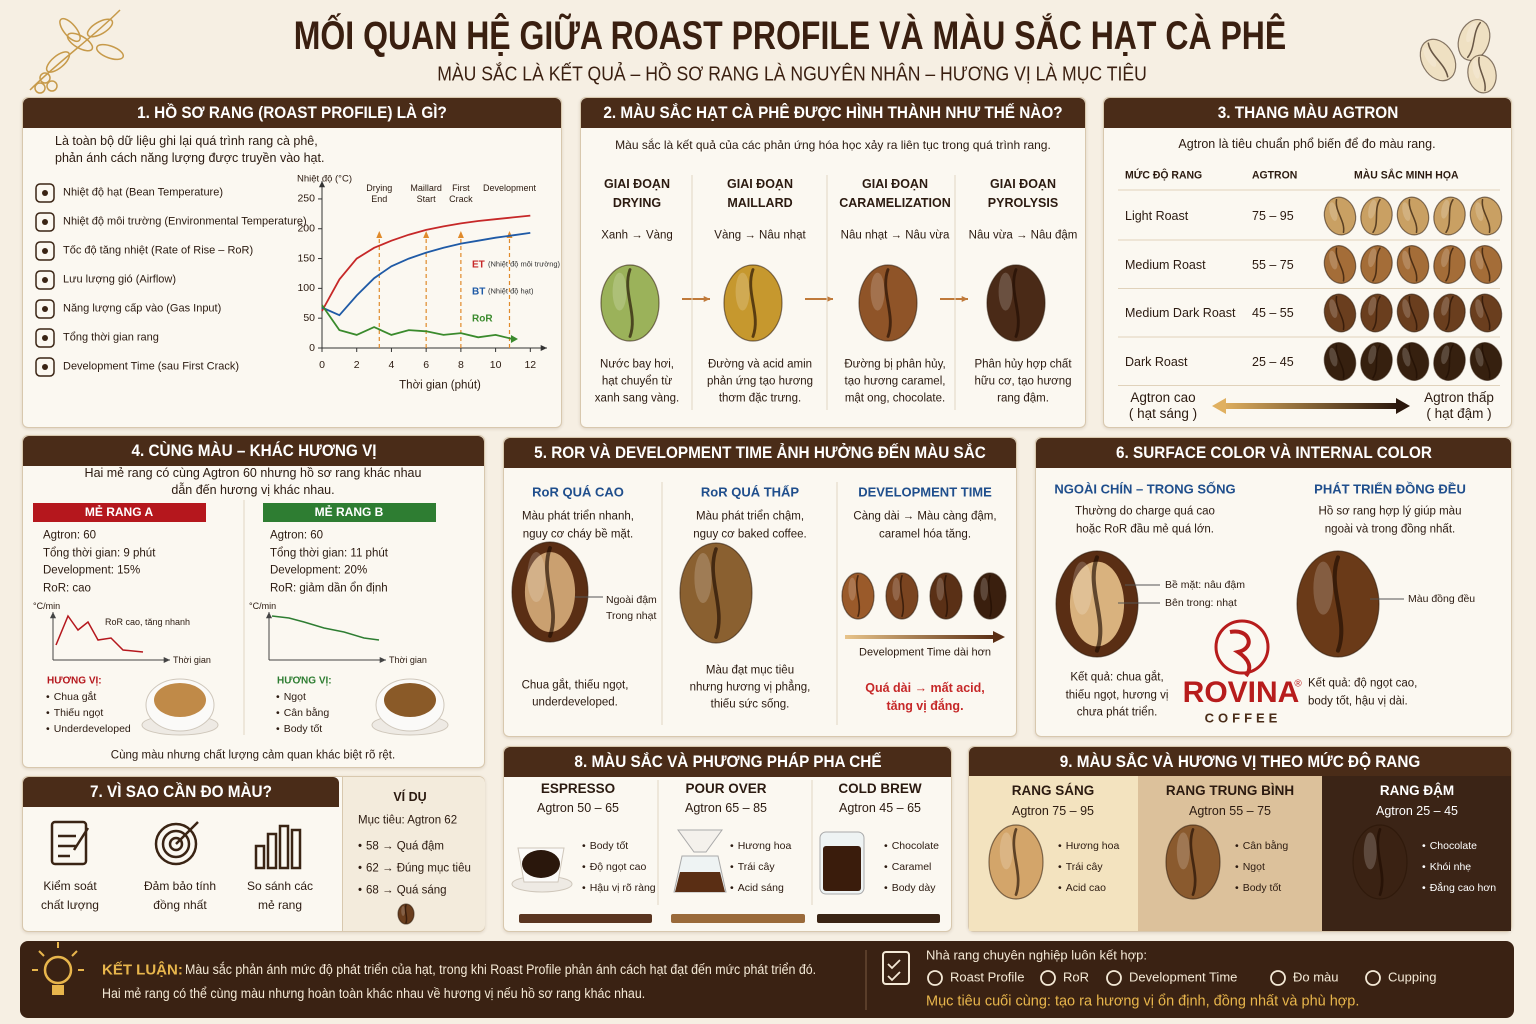  I want to click on batch-name: MẺ RANG A, so click(119, 512).